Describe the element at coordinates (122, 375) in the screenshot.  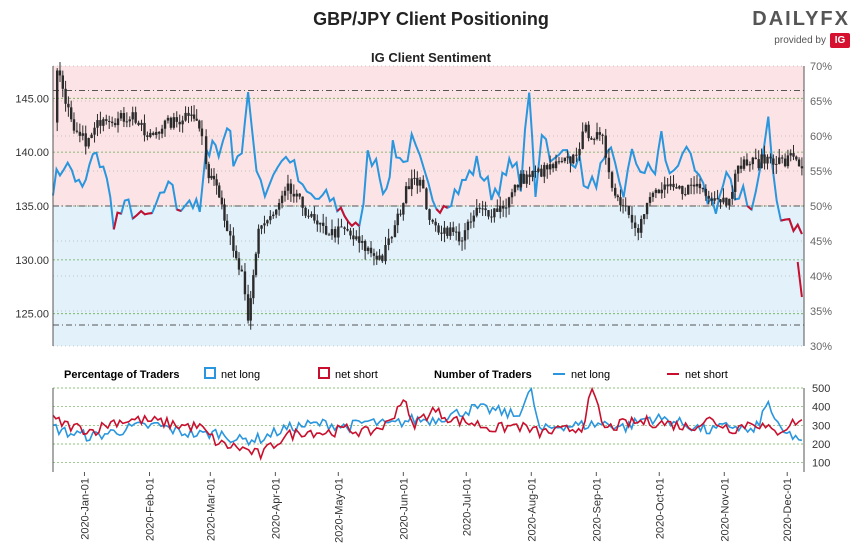
I see `legend-percentage-title: Percentage of Traders` at that location.